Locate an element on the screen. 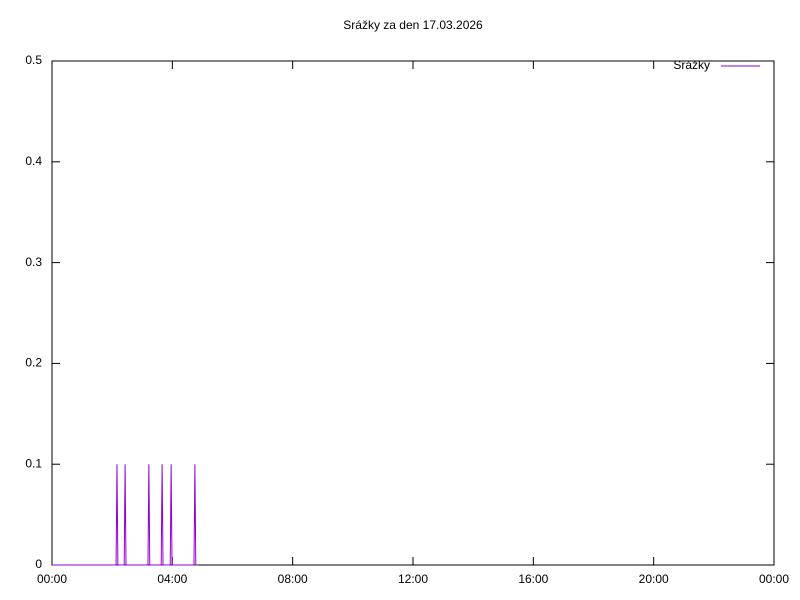 The image size is (800, 600). x-tick-label: 04:00 is located at coordinates (172, 579).